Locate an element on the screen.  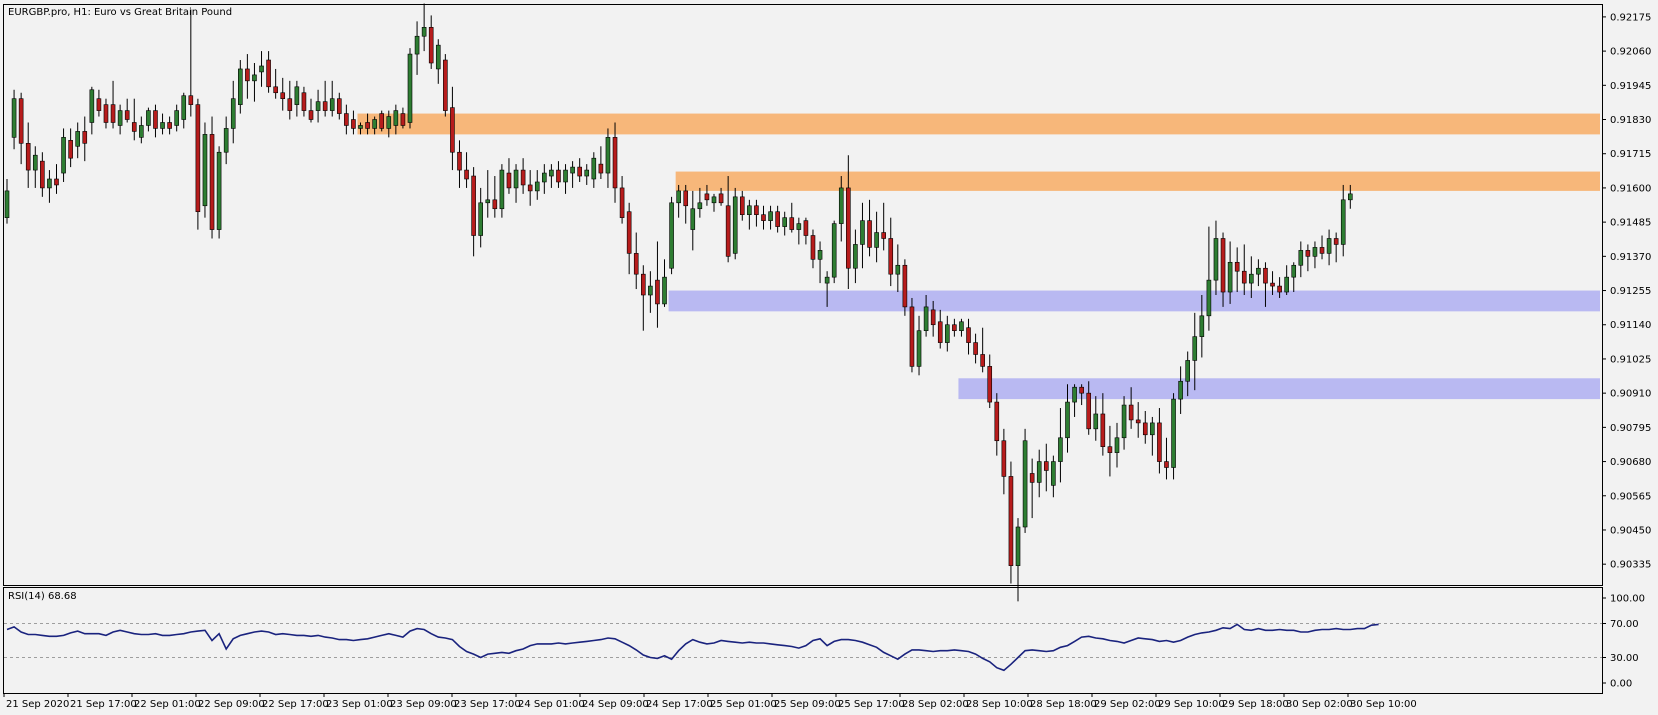
price-tick-label: 0.91830 is located at coordinates (1630, 120).